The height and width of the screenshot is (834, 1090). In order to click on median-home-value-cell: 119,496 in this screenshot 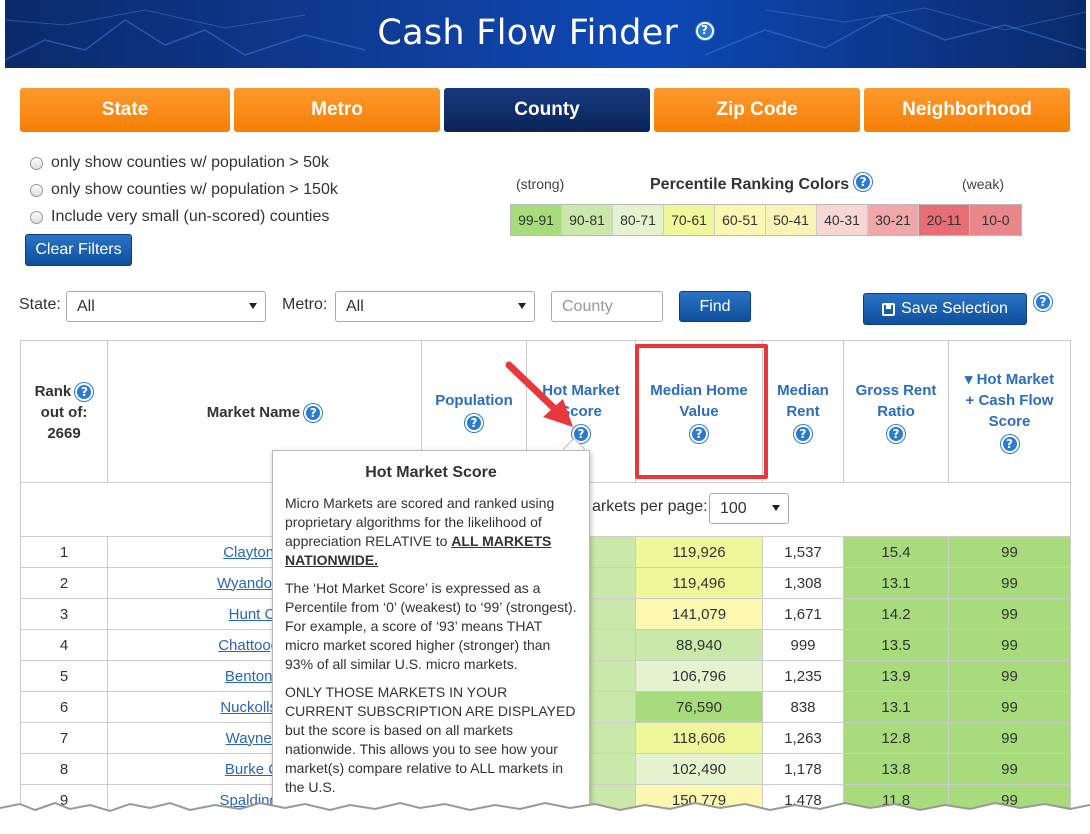, I will do `click(699, 583)`.